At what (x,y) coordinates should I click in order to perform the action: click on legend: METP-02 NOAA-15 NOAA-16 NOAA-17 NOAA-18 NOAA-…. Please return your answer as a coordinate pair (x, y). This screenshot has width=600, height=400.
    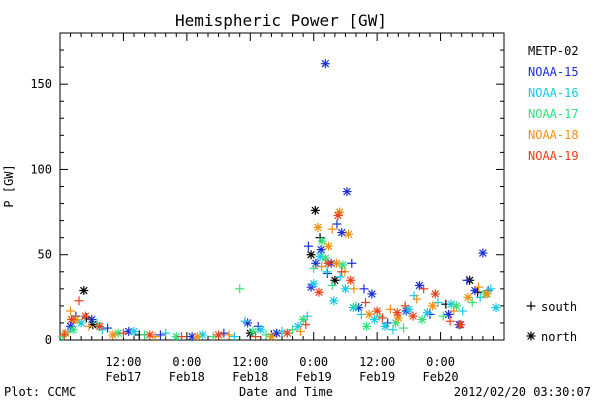
    Looking at the image, I should click on (552, 194).